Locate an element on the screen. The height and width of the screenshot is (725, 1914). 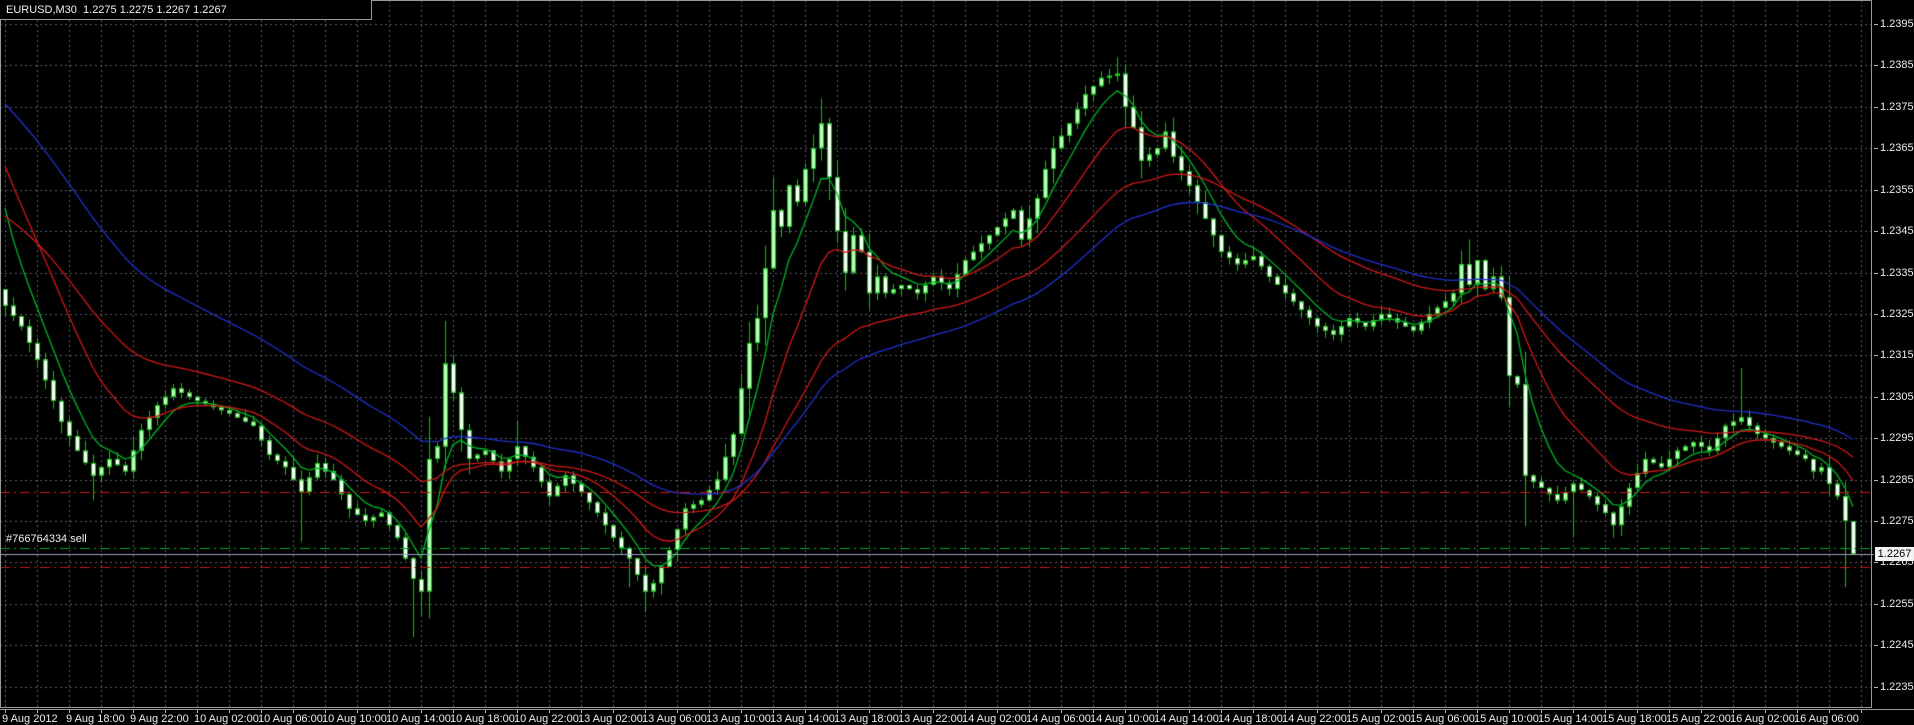
y-axis-label: 1.2365 is located at coordinates (1897, 148).